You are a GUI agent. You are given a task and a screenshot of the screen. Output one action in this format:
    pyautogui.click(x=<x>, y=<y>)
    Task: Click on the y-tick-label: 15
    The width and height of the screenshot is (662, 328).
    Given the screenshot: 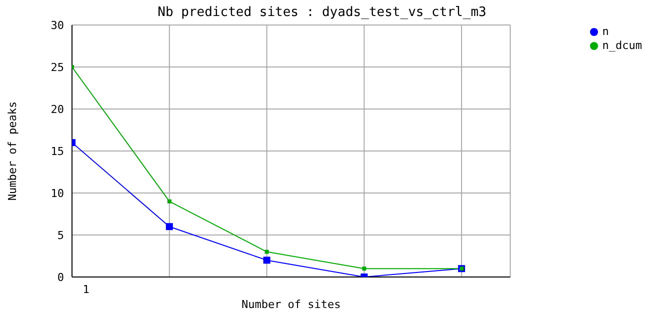 What is the action you would take?
    pyautogui.click(x=57, y=151)
    